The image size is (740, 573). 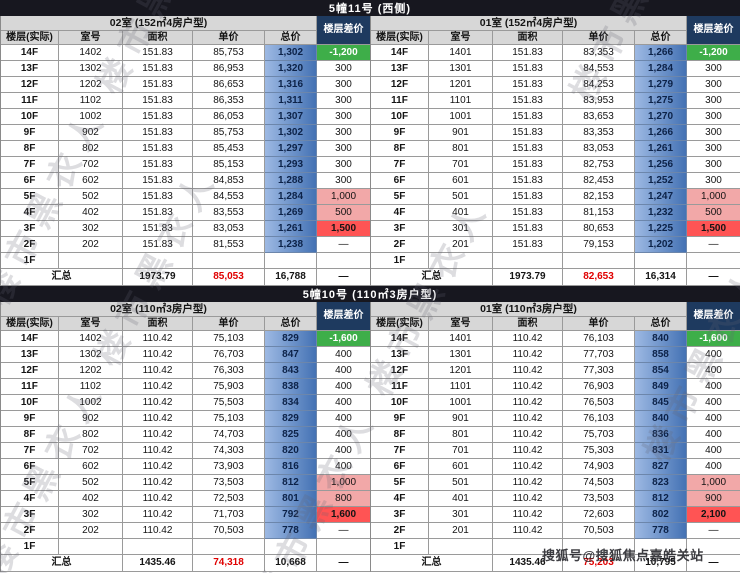 What do you see at coordinates (661, 563) in the screenshot?
I see `summary-total: 10,795` at bounding box center [661, 563].